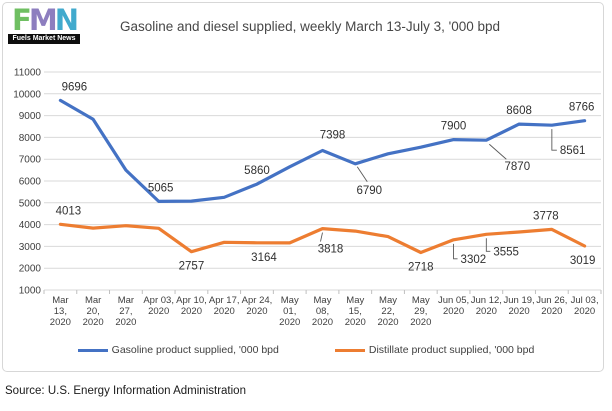 Image resolution: width=612 pixels, height=411 pixels. What do you see at coordinates (453, 306) in the screenshot?
I see `x-tick-label: Jun 05, 2020` at bounding box center [453, 306].